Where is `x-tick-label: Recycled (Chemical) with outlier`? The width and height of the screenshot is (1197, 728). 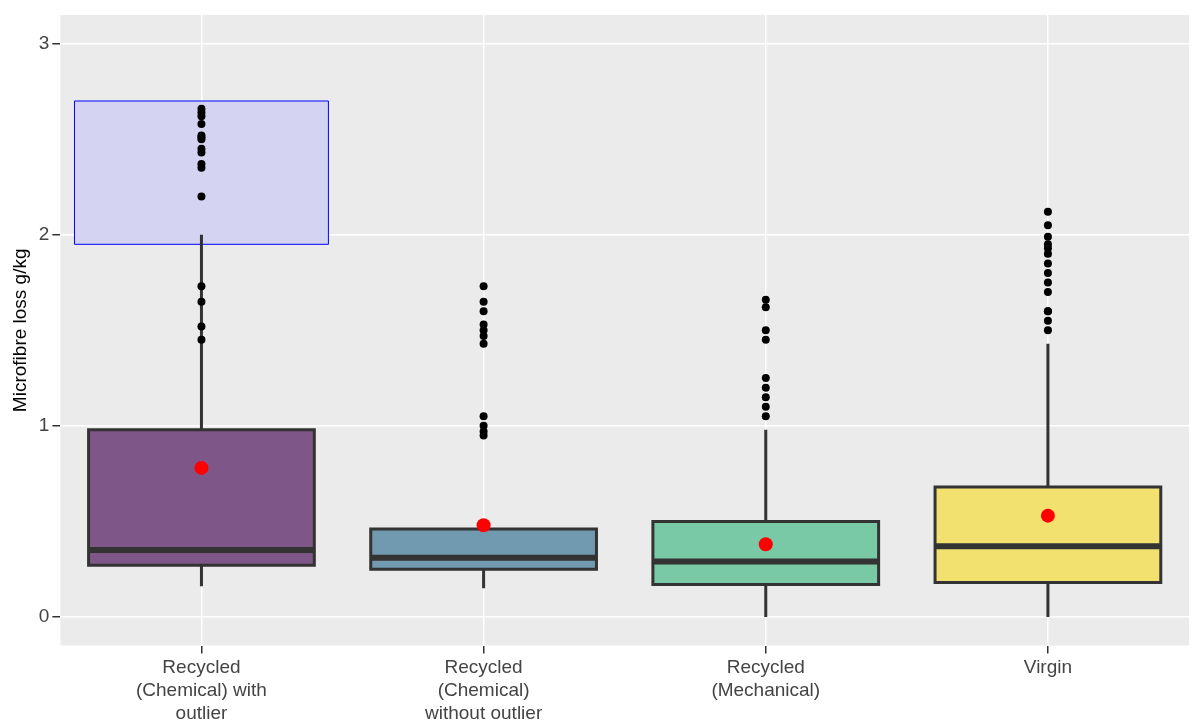 x-tick-label: Recycled (Chemical) with outlier is located at coordinates (201, 689).